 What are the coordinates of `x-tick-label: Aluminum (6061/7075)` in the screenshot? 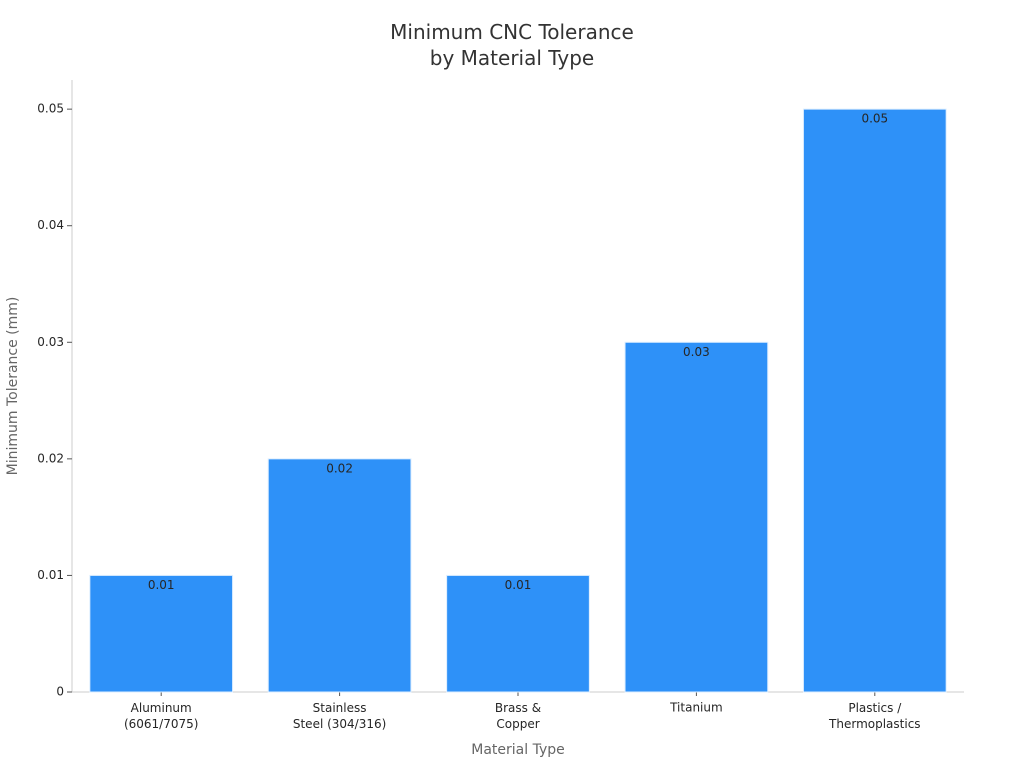 It's located at (161, 716).